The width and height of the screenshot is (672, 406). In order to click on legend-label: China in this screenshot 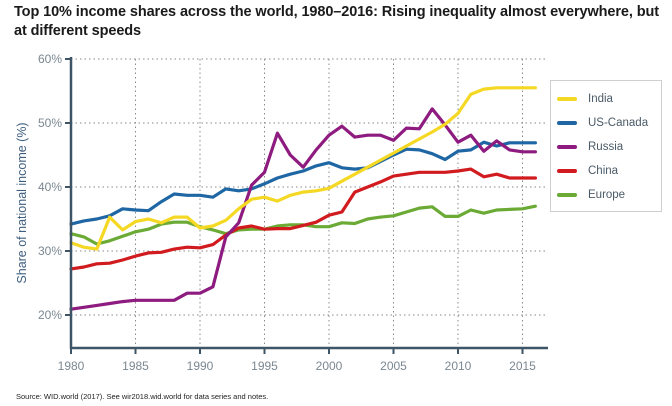, I will do `click(603, 171)`.